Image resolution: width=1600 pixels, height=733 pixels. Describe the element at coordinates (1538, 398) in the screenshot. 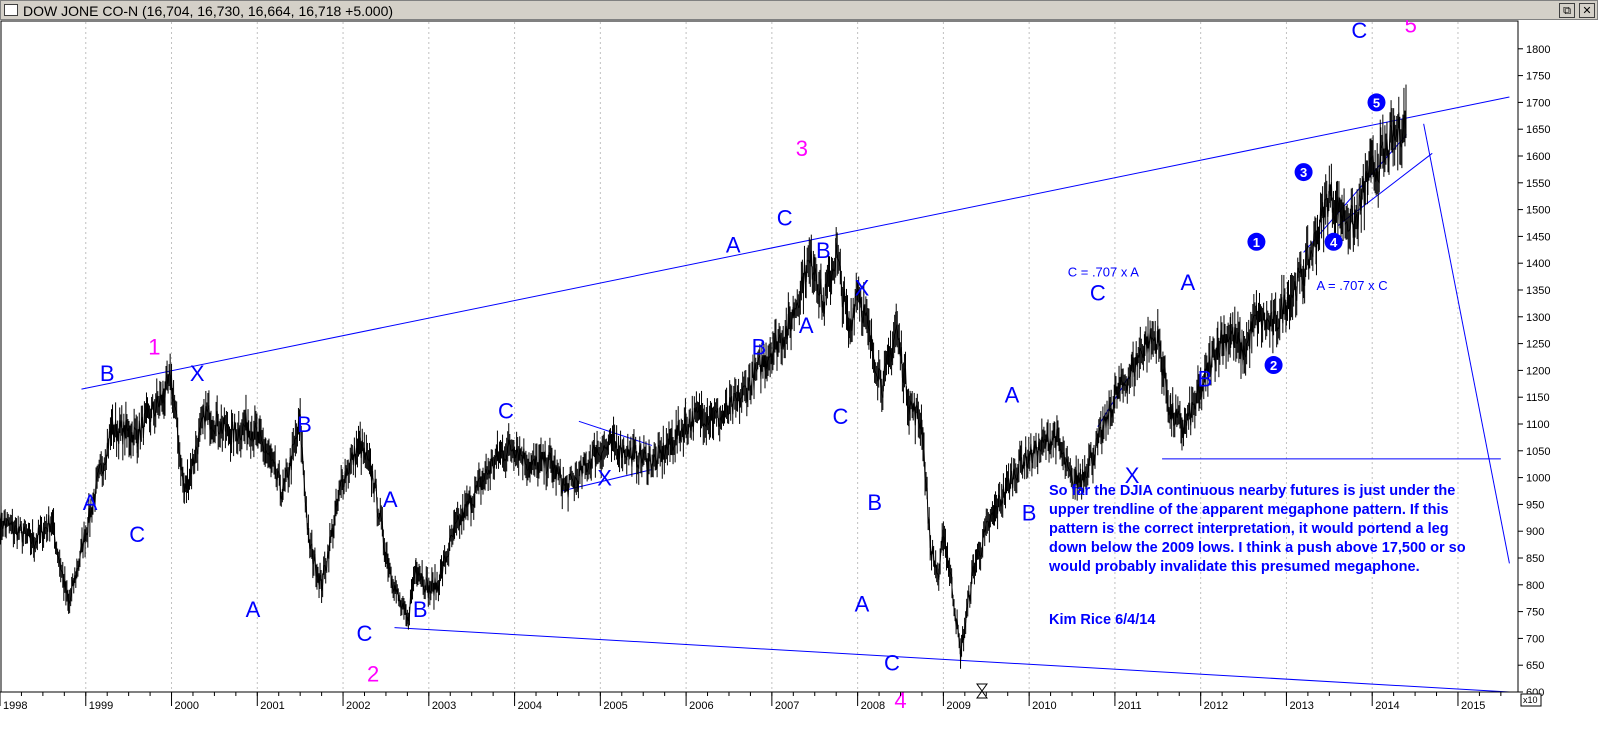

I see `y-tick-label: 1150` at that location.